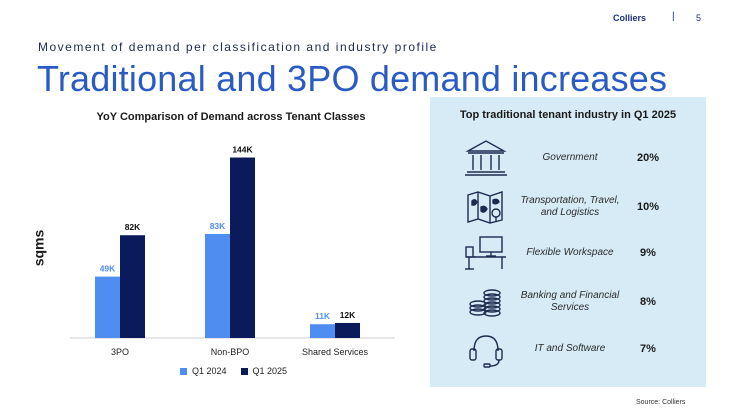 The image size is (739, 415). I want to click on legend-item-q1-2024: Q1 2024, so click(203, 371).